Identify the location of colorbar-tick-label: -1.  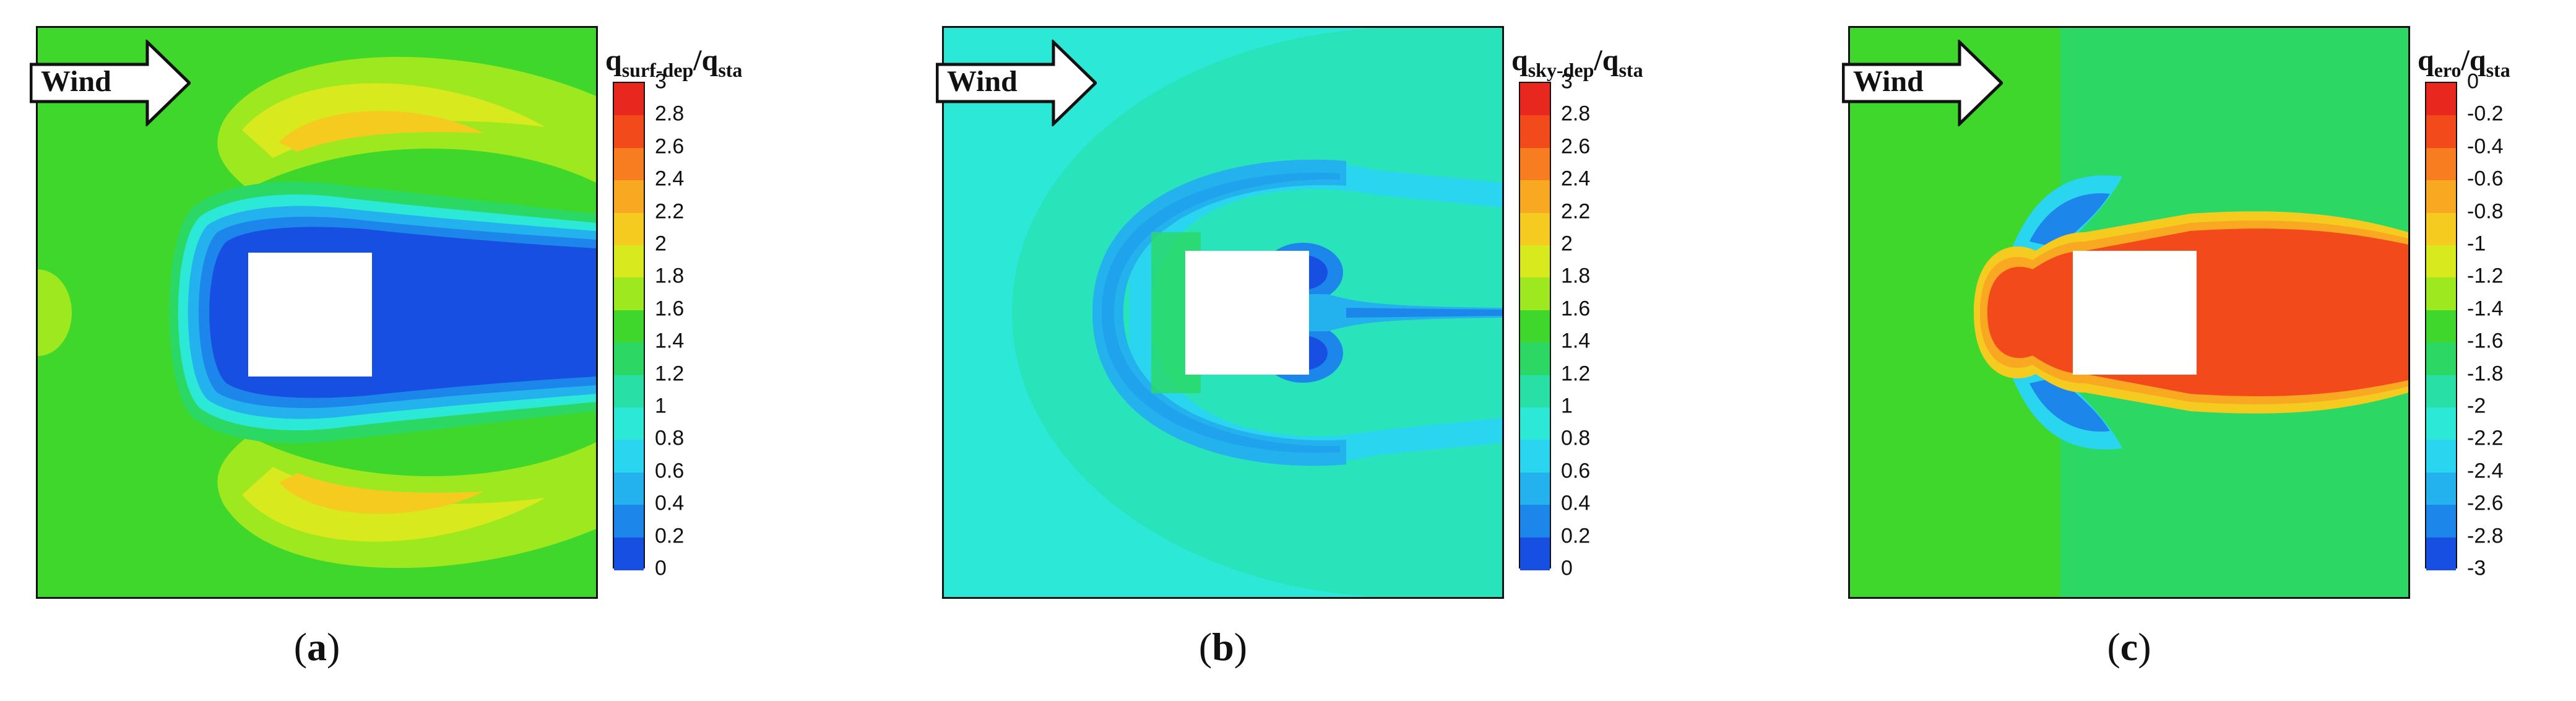
(2476, 244).